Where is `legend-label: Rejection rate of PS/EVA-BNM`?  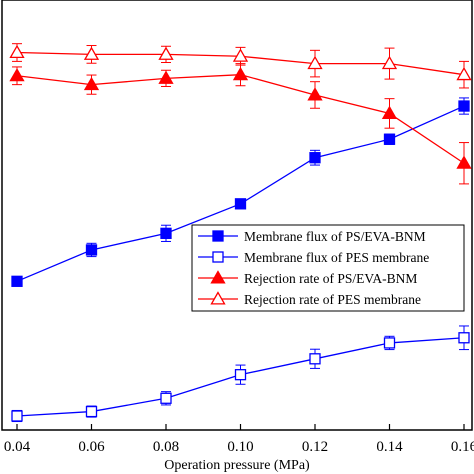 legend-label: Rejection rate of PS/EVA-BNM is located at coordinates (330, 278).